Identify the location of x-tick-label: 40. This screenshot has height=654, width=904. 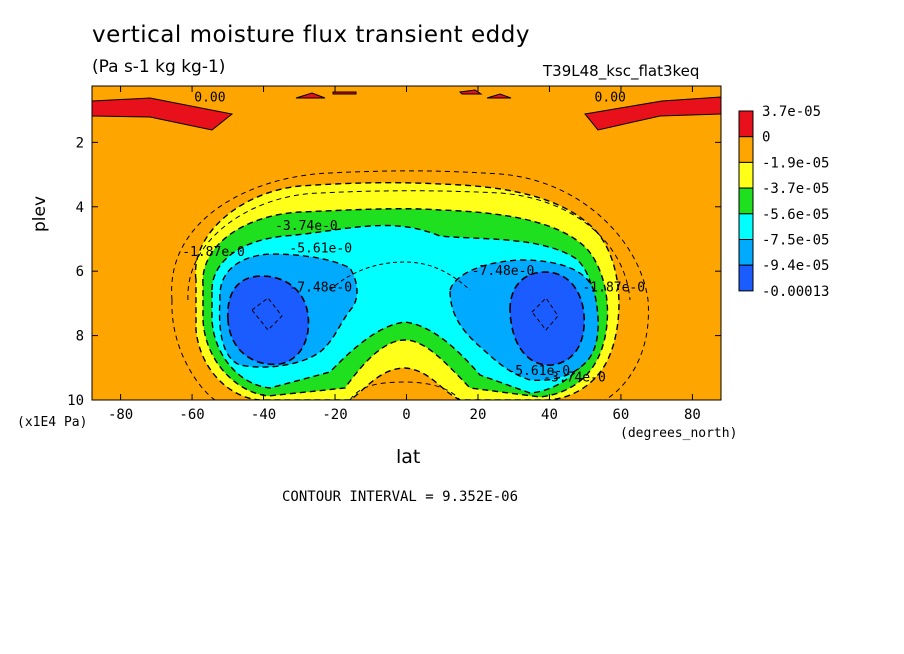
(549, 415).